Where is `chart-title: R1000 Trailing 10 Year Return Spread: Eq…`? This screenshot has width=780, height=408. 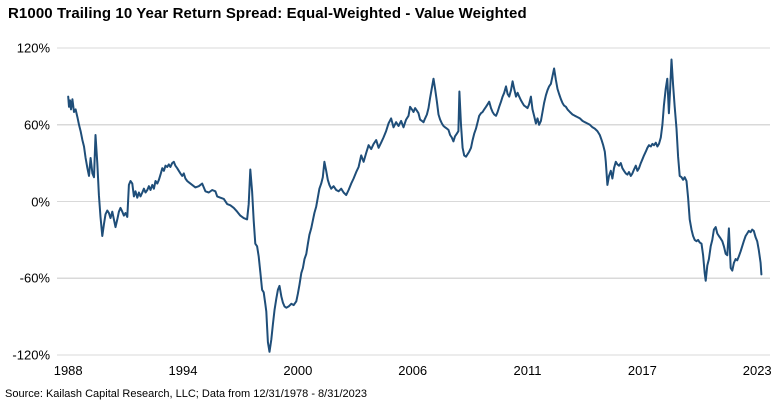
chart-title: R1000 Trailing 10 Year Return Spread: Eq… is located at coordinates (267, 13).